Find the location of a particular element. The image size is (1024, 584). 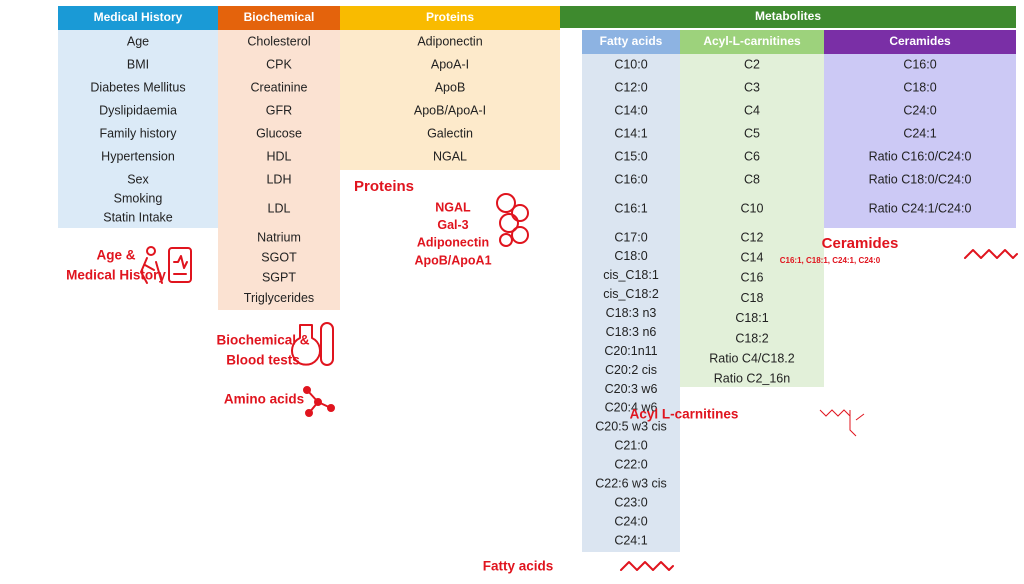

item: C18:2 is located at coordinates (751, 338).